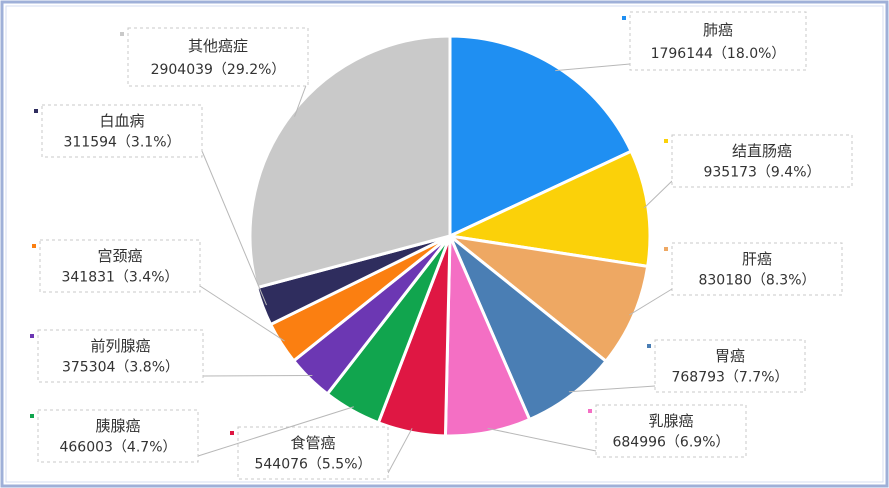 This screenshot has width=889, height=488. I want to click on slice-name: 宫颈癌, so click(119, 256).